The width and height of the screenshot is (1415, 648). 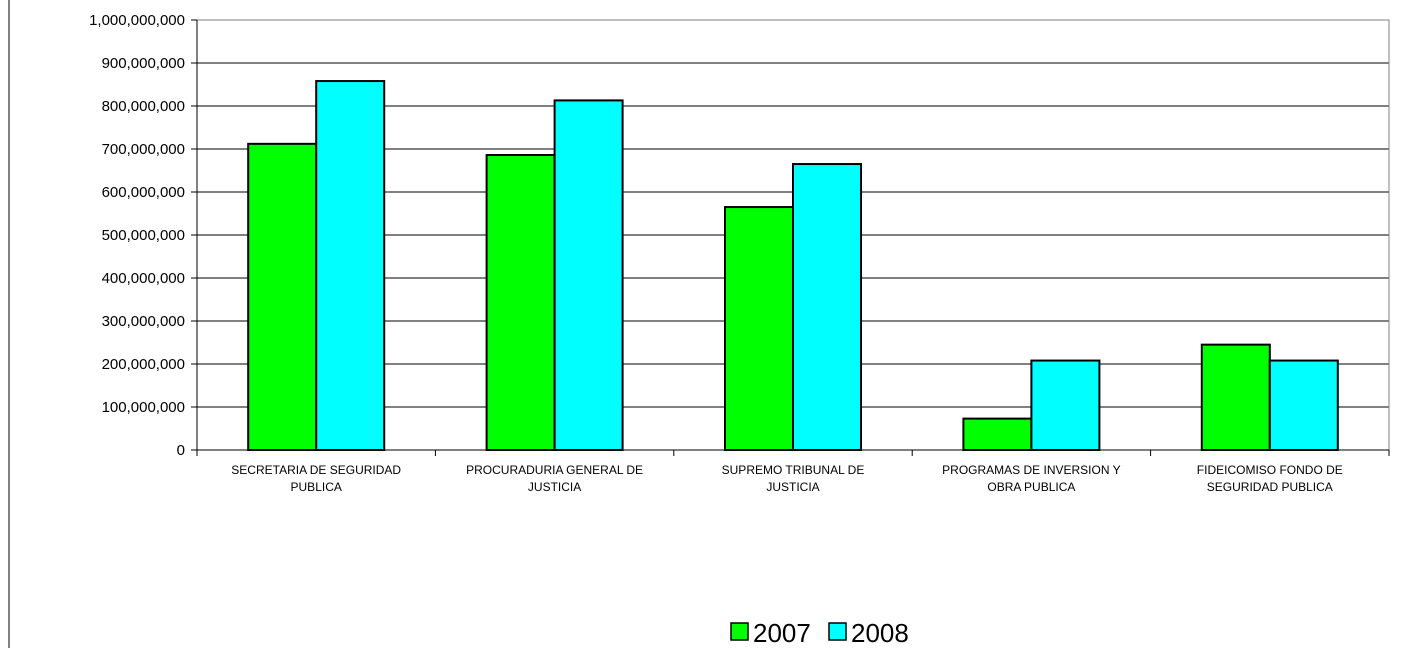 I want to click on y-tick-label: 400,000,000, so click(x=143, y=278).